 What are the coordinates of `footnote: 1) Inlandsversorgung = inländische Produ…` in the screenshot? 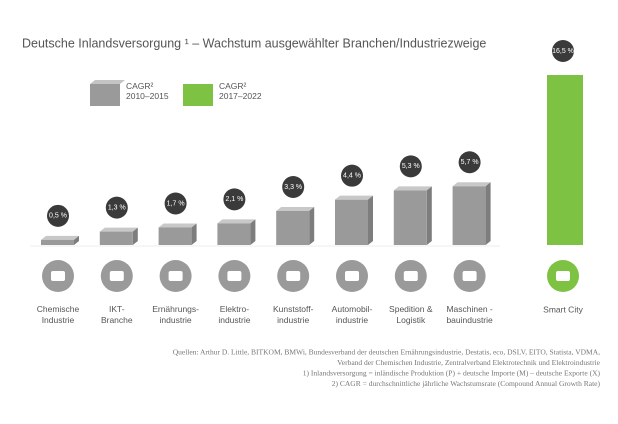 It's located at (452, 373).